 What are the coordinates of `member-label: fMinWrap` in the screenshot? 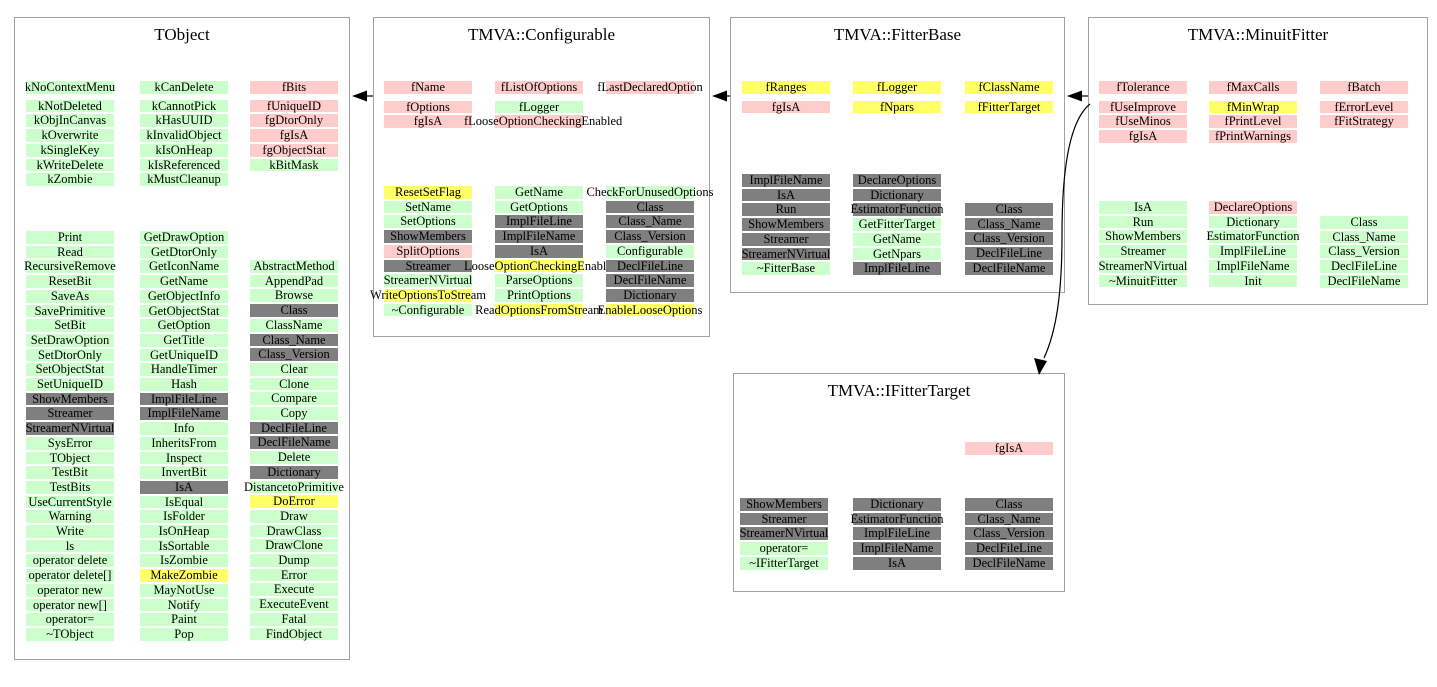 It's located at (1253, 106).